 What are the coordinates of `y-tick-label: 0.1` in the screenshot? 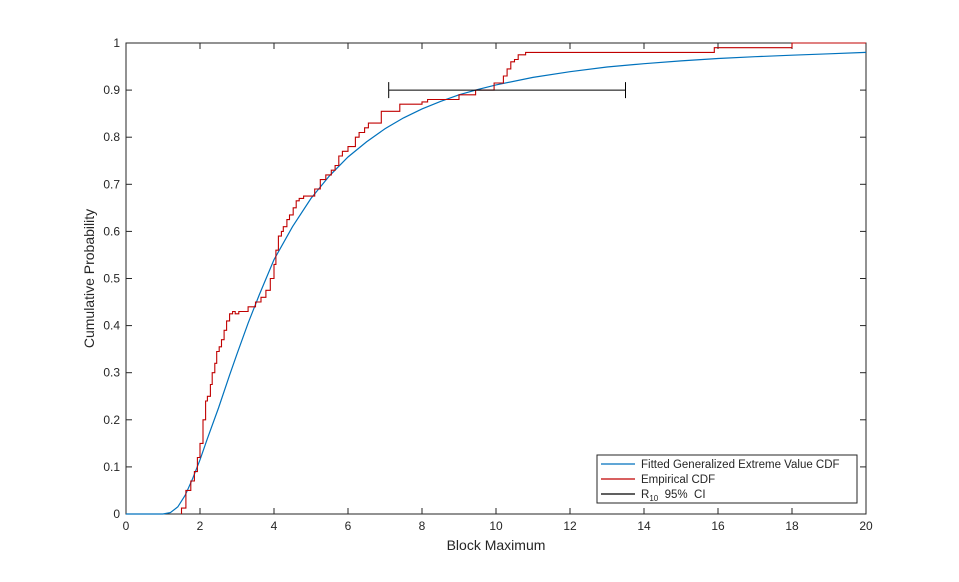 It's located at (111, 467).